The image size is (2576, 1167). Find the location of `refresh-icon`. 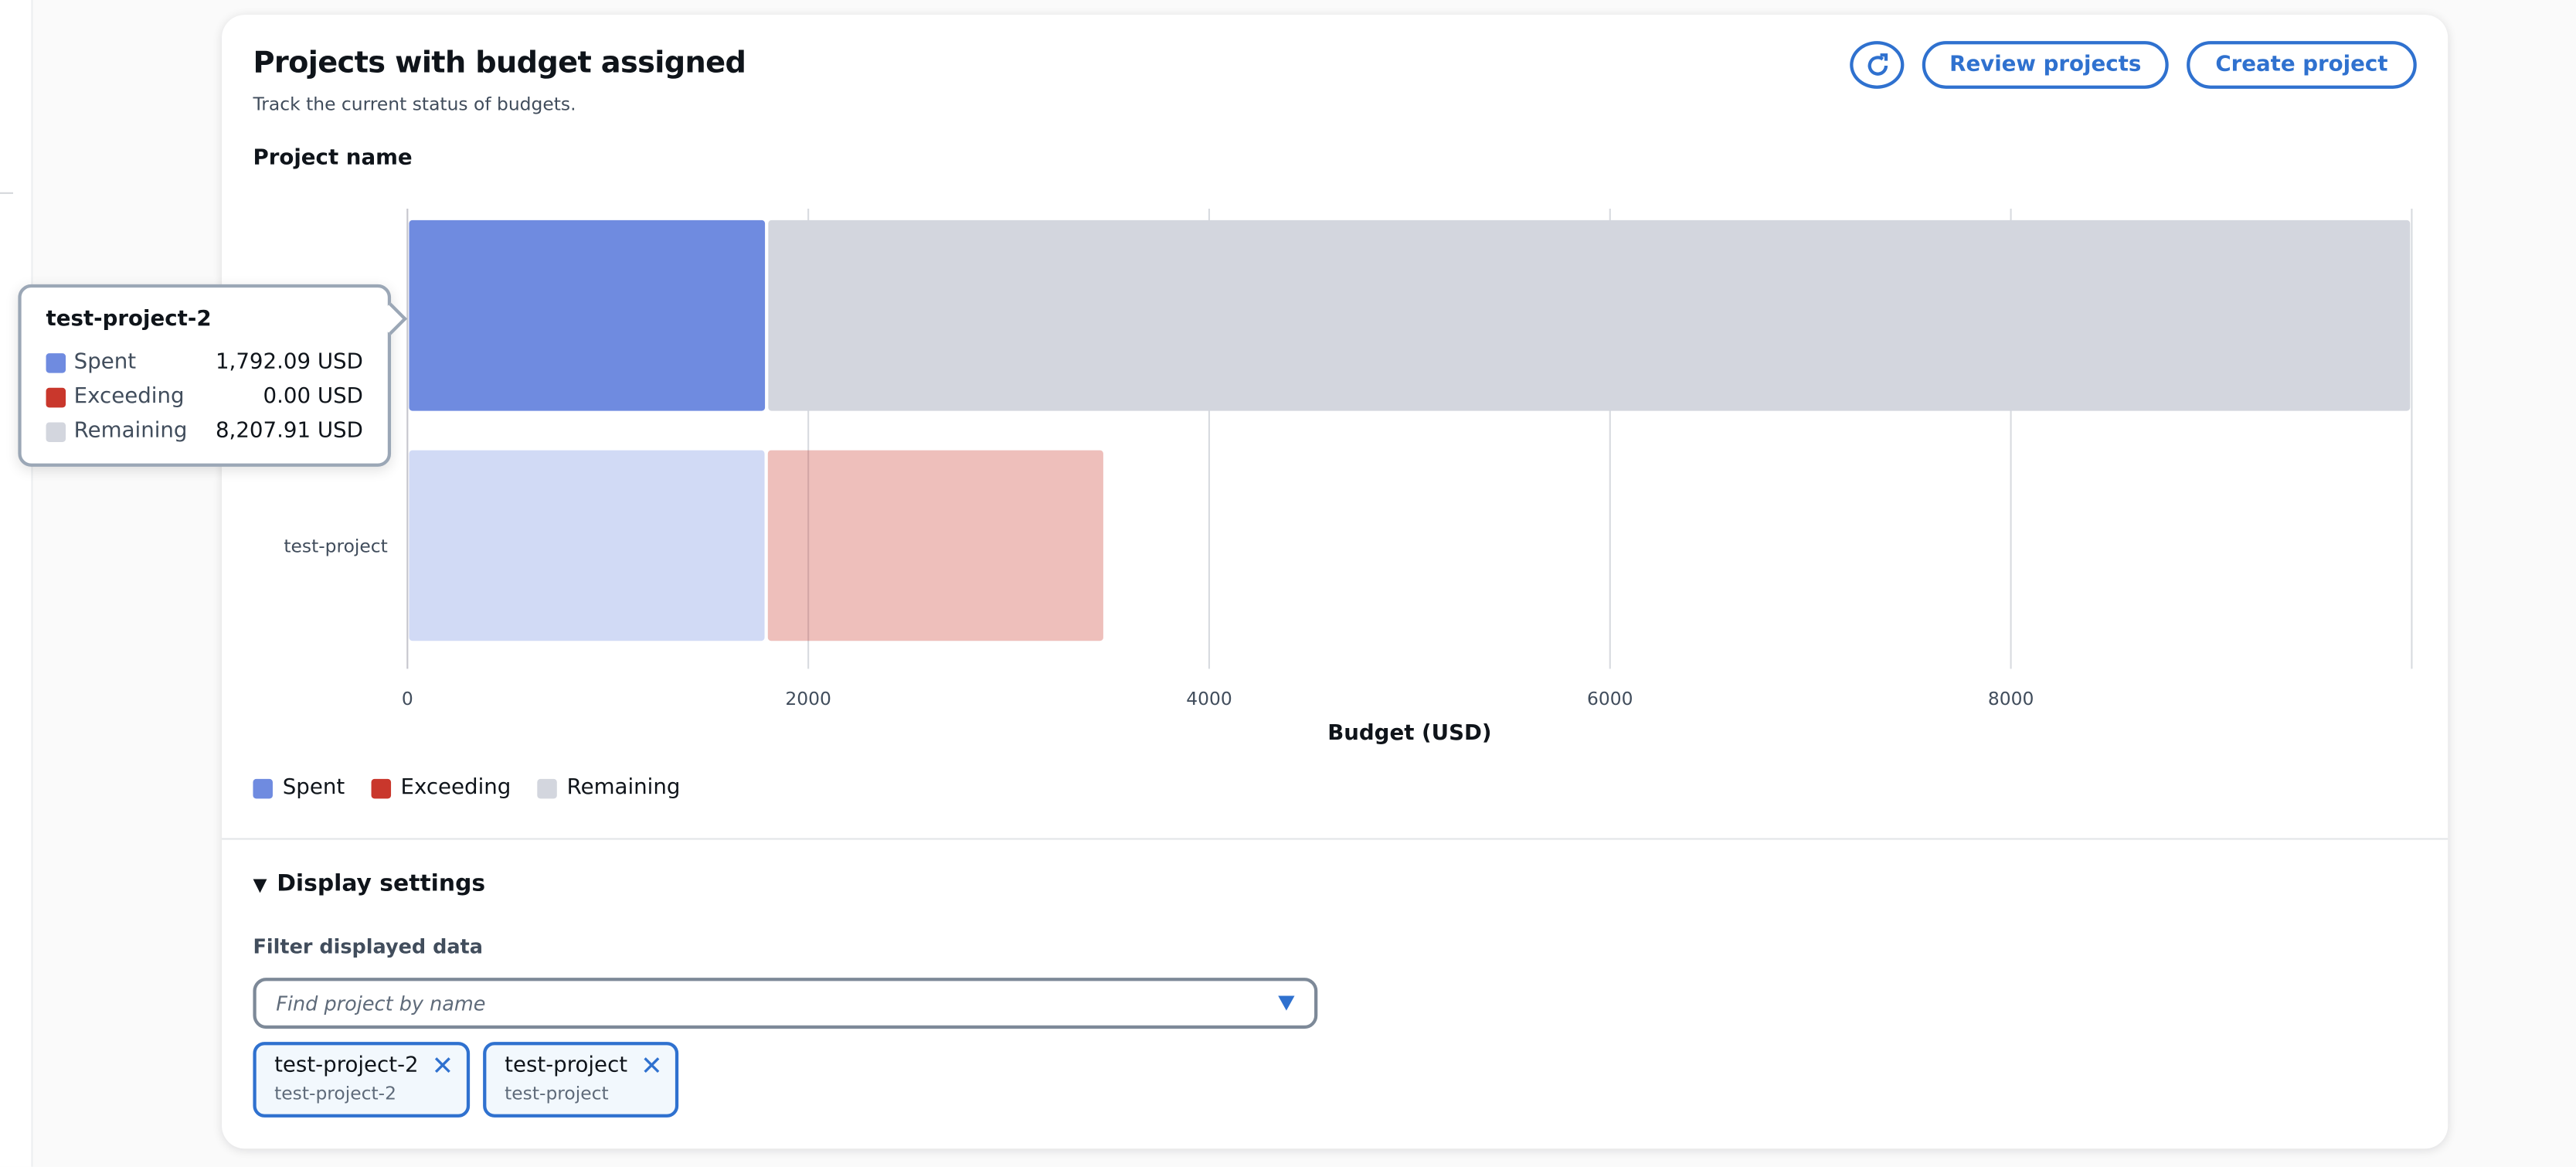

refresh-icon is located at coordinates (1877, 64).